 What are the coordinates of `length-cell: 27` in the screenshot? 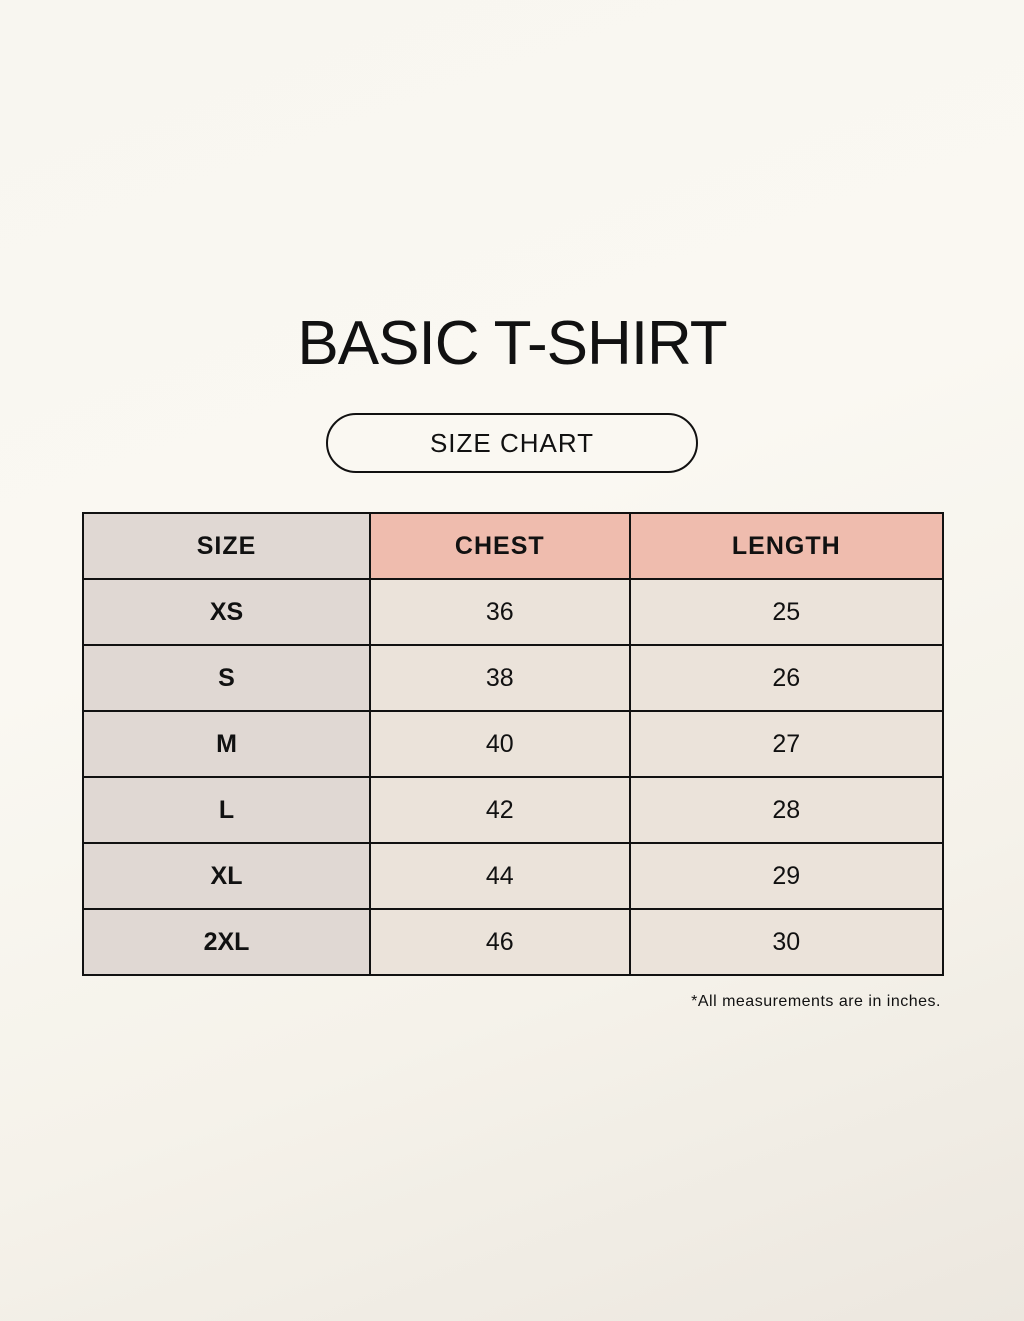 It's located at (786, 744).